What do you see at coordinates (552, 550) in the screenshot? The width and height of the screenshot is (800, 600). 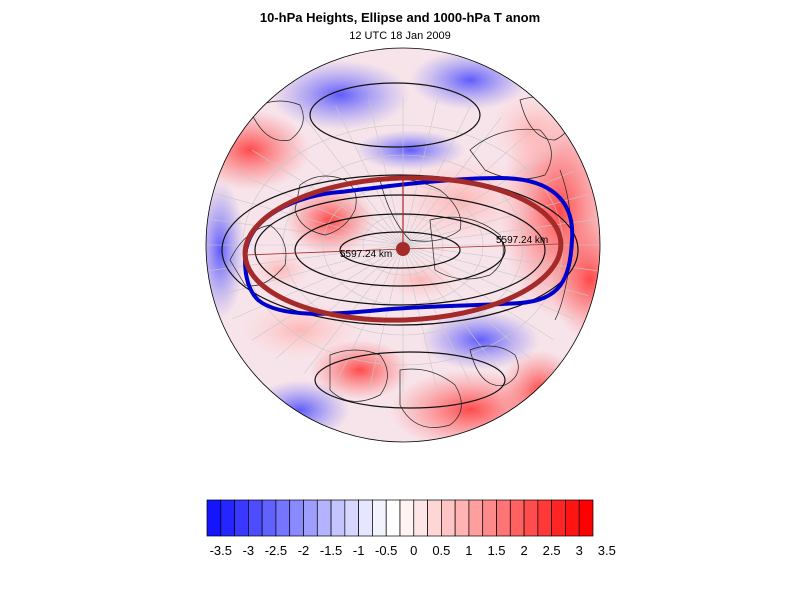 I see `colorbar-label: 2.5` at bounding box center [552, 550].